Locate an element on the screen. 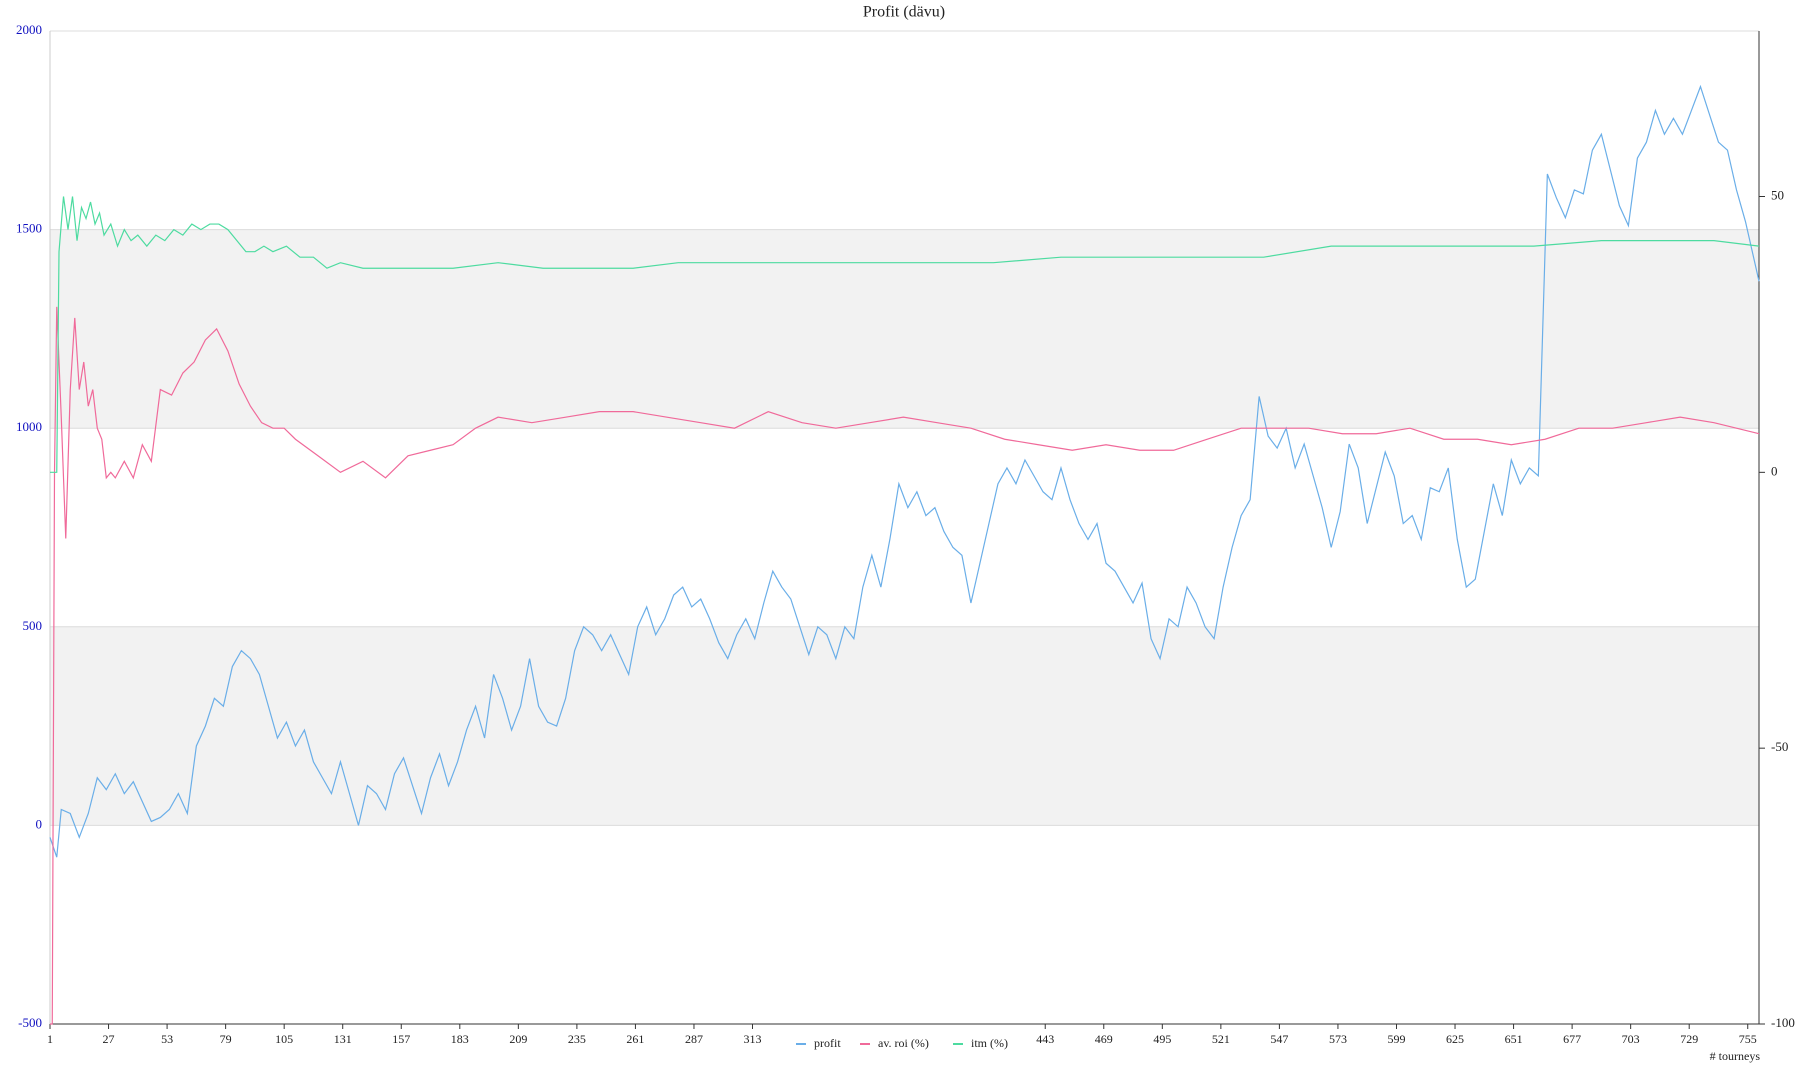  x-tick-label: 599 is located at coordinates (1396, 1039).